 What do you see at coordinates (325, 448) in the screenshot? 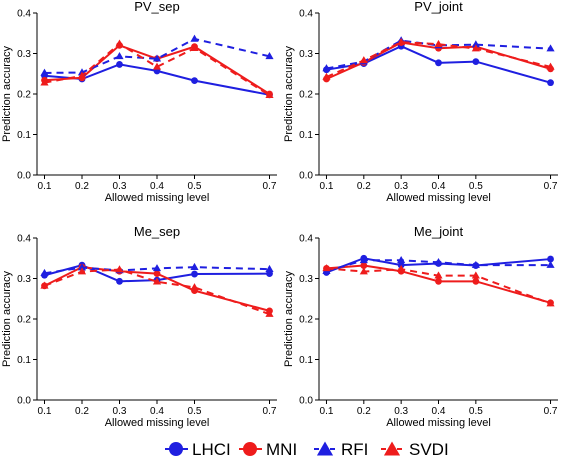
I see `legend-triangle-marker` at bounding box center [325, 448].